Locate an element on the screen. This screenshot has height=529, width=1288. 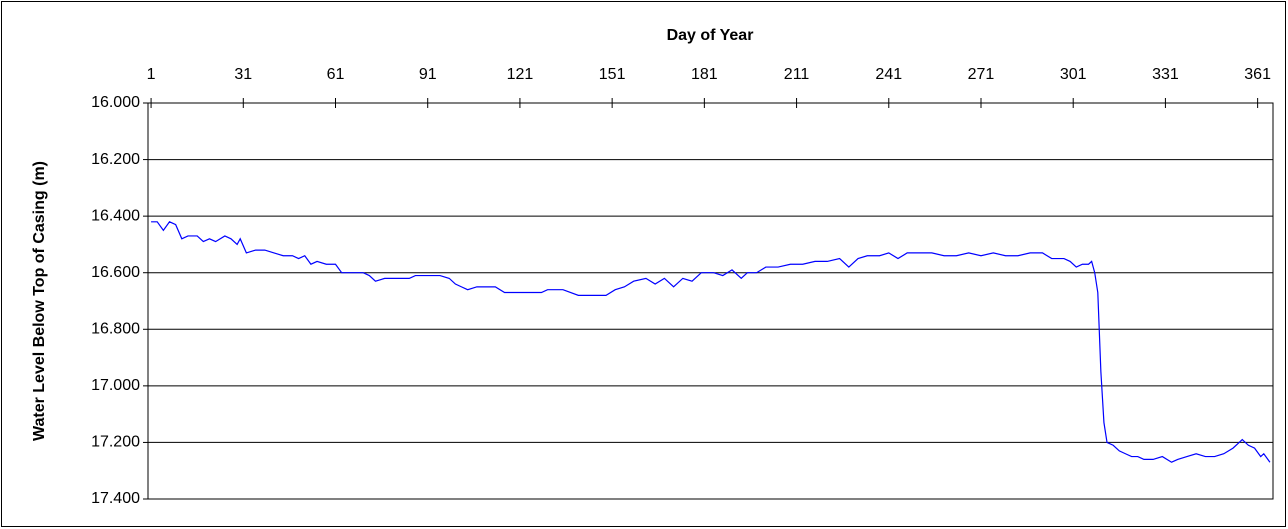
x-tick-label: 91 is located at coordinates (428, 74).